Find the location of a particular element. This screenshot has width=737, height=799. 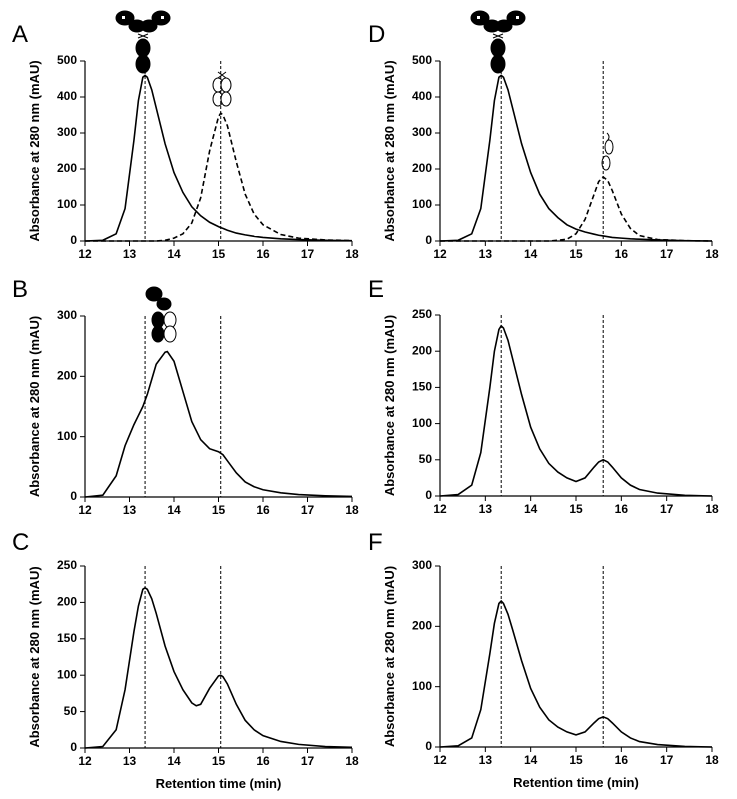

panel-label: F is located at coordinates (375, 542).